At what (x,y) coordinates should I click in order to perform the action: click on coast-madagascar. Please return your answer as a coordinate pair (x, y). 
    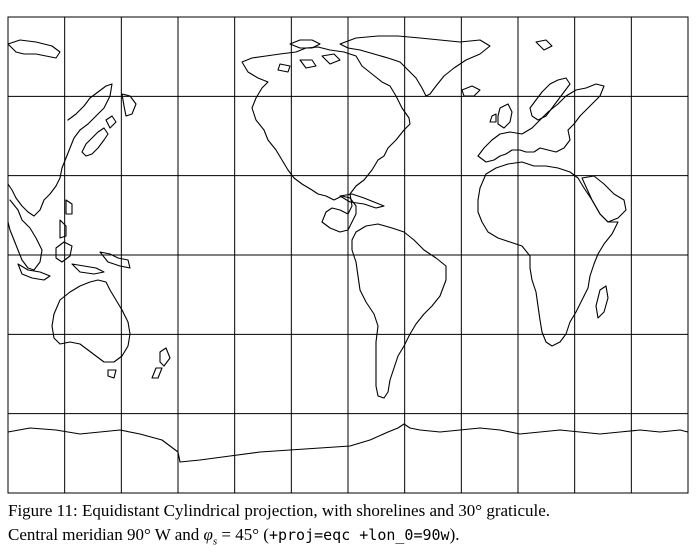
    Looking at the image, I should click on (602, 302).